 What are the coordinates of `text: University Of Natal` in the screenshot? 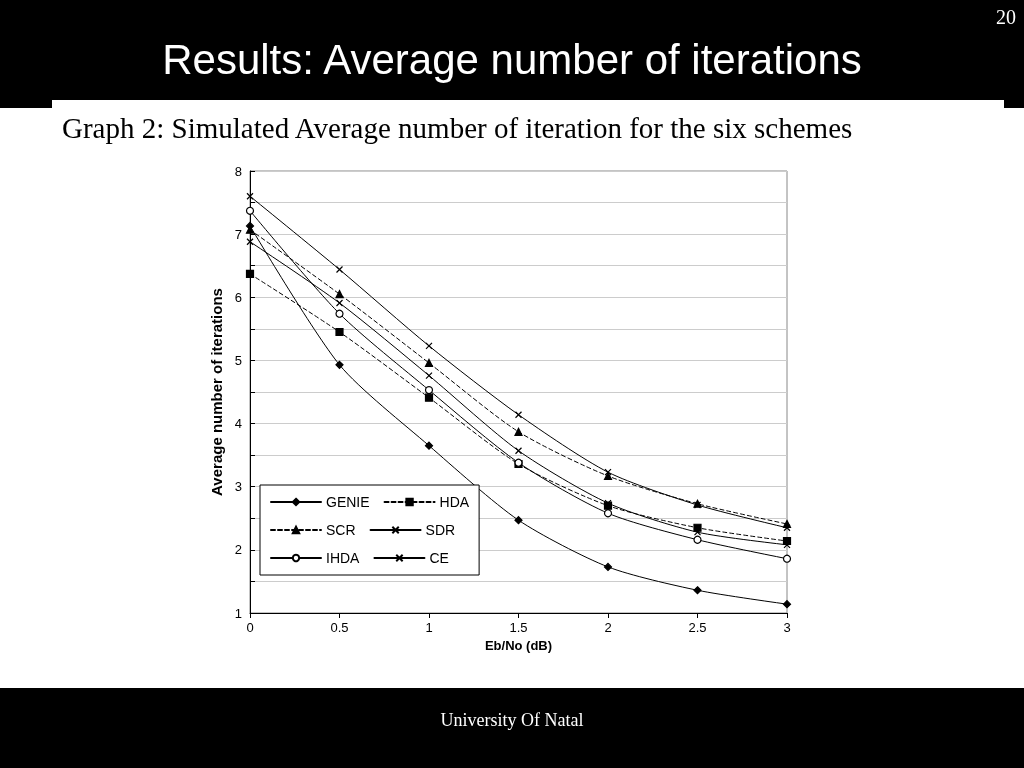 It's located at (512, 720).